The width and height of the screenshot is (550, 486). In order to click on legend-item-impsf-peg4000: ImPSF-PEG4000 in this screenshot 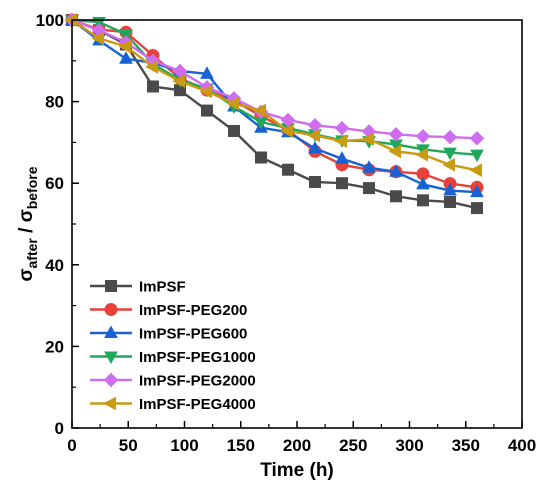, I will do `click(173, 404)`.